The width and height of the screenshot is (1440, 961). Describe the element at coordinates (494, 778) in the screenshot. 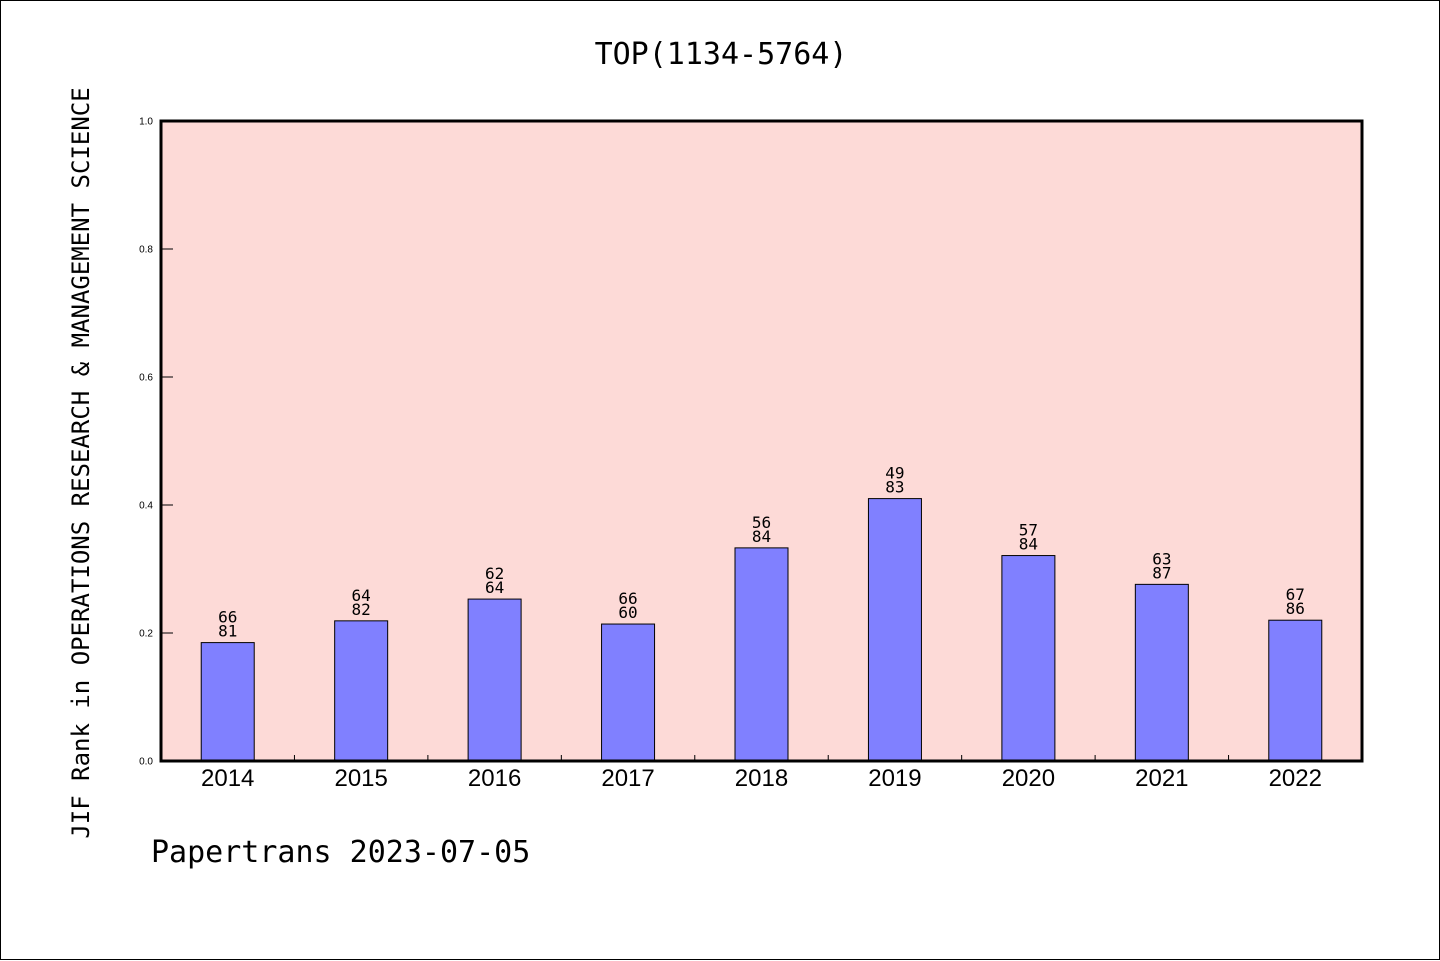

I see `x-tick-label: 2016` at that location.